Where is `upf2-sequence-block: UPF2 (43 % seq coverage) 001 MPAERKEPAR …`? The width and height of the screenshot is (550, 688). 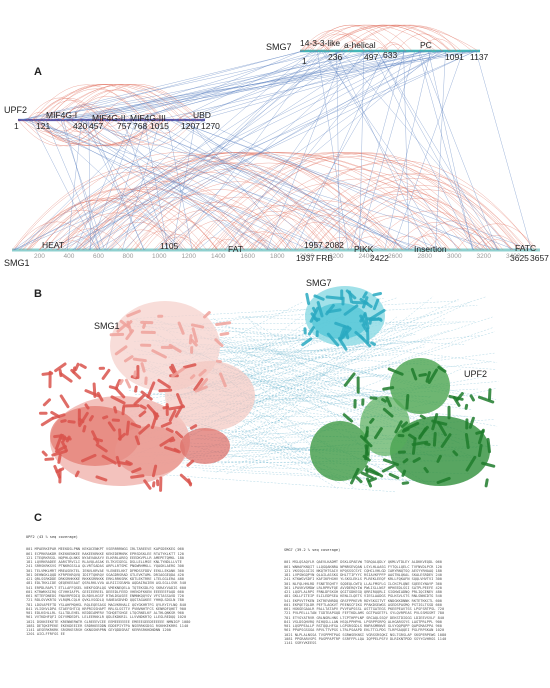
upf2-sequence-block: UPF2 (43 % seq coverage) 001 MPAERKEPAR … is located at coordinates (153, 607).